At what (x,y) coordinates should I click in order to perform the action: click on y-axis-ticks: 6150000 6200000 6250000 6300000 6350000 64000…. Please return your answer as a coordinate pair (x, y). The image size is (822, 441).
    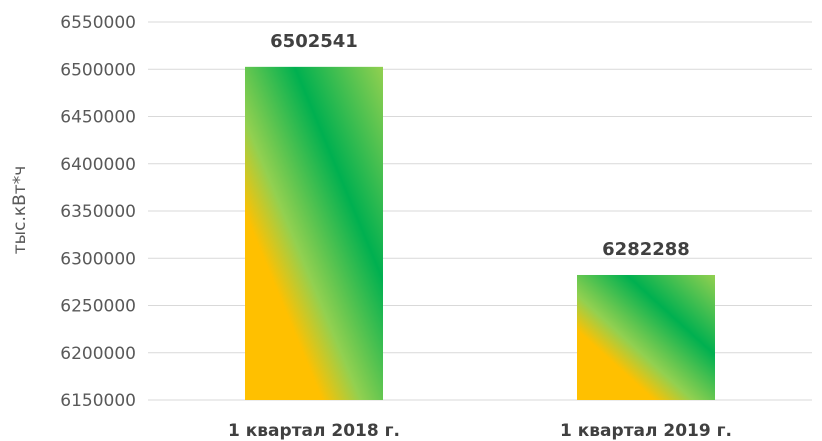
    Looking at the image, I should click on (98, 212).